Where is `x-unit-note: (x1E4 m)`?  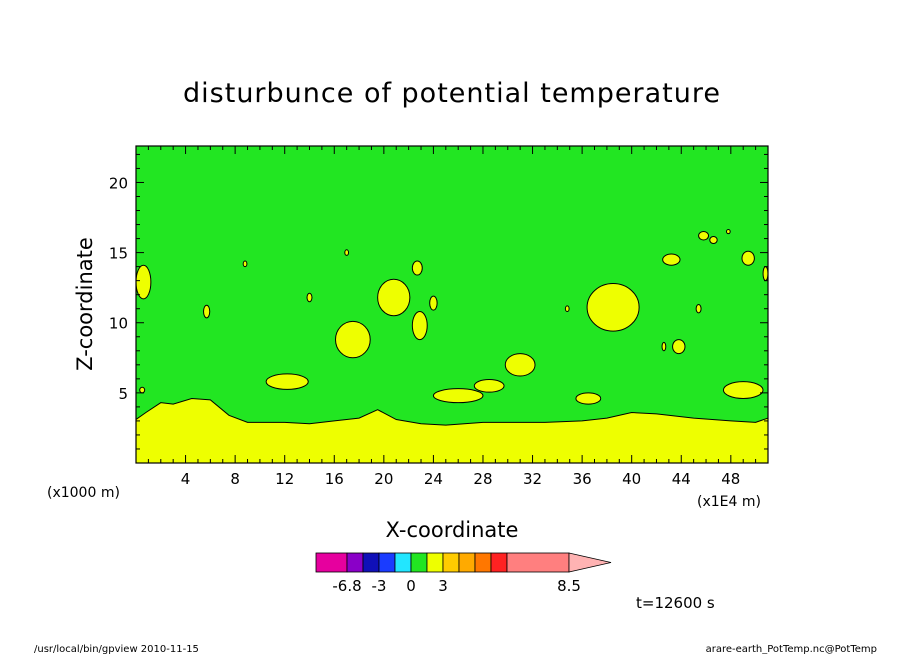
x-unit-note: (x1E4 m) is located at coordinates (729, 502).